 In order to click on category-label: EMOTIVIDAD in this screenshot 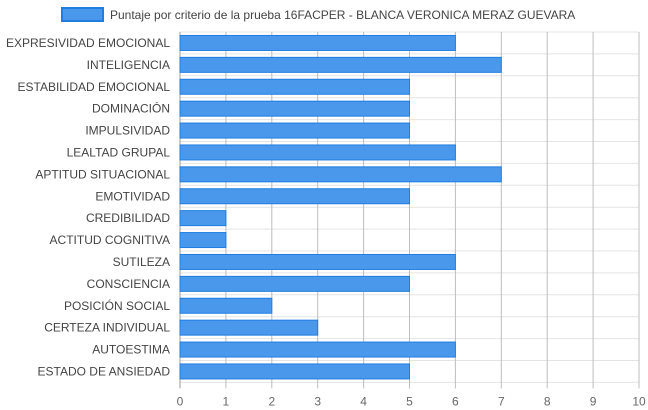, I will do `click(132, 196)`.